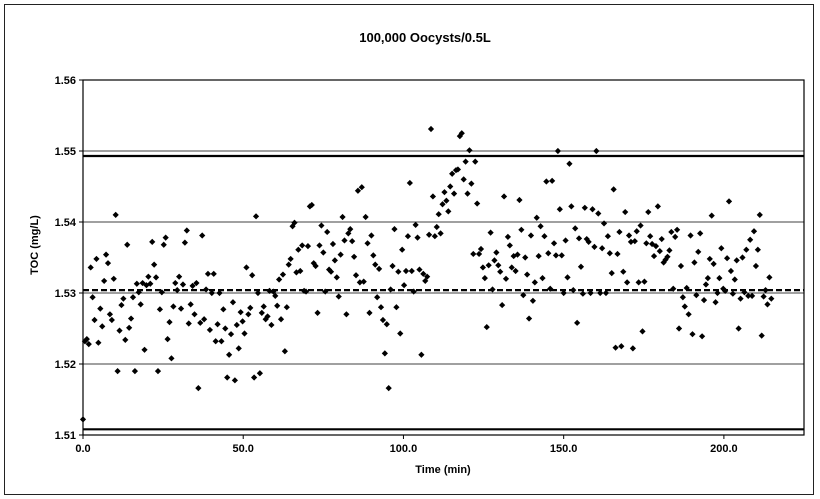  Describe the element at coordinates (425, 37) in the screenshot. I see `chart-title: 100,000 Oocysts/0.5L` at that location.